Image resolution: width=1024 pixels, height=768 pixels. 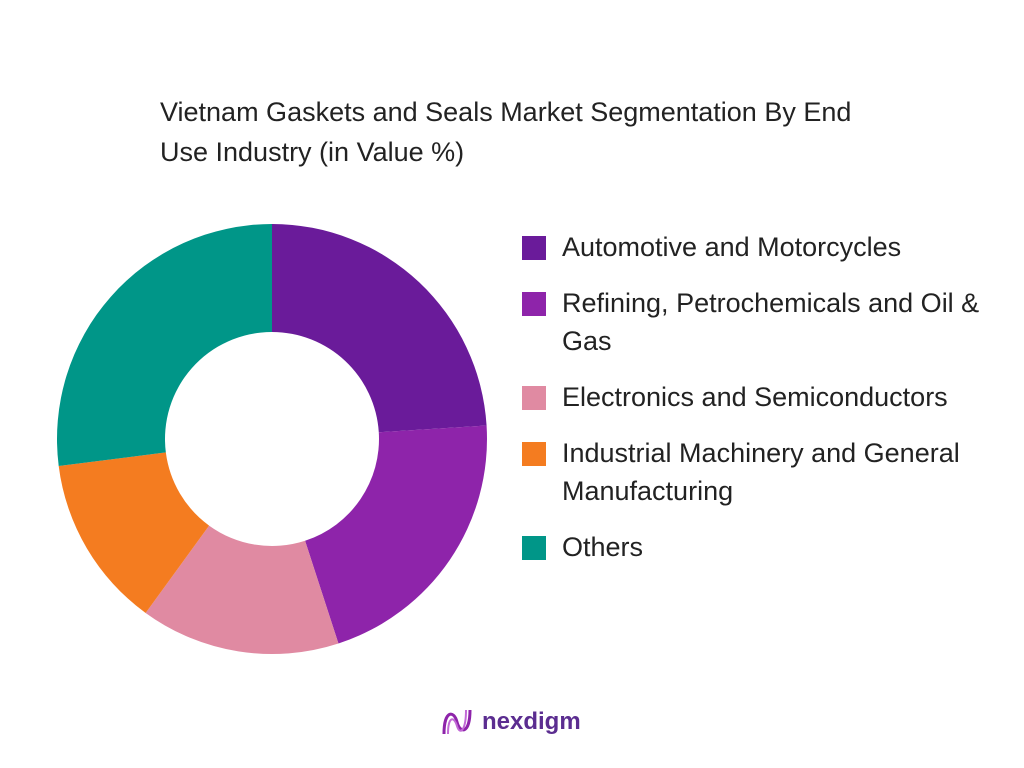 What do you see at coordinates (732, 247) in the screenshot?
I see `legend-label: Automotive and Motorcycles` at bounding box center [732, 247].